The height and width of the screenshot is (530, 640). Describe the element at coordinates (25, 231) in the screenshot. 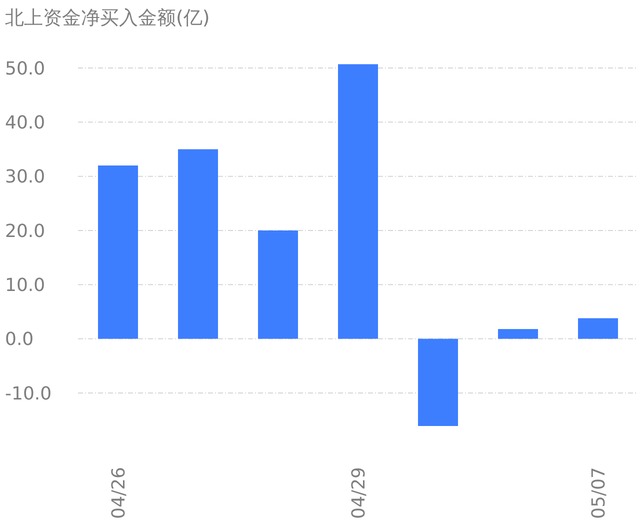

I see `y-tick-label: 20.0` at that location.